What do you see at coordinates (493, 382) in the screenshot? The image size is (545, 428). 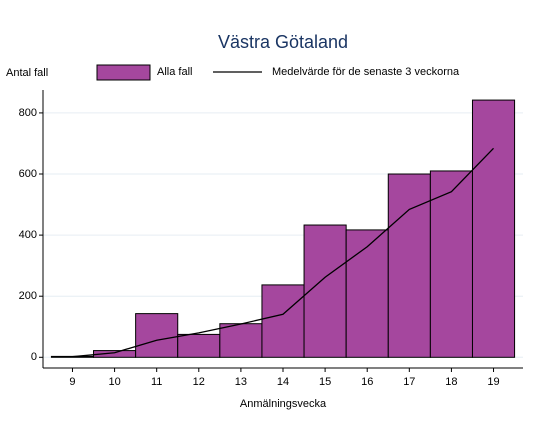 I see `x-tick-label: 19` at bounding box center [493, 382].